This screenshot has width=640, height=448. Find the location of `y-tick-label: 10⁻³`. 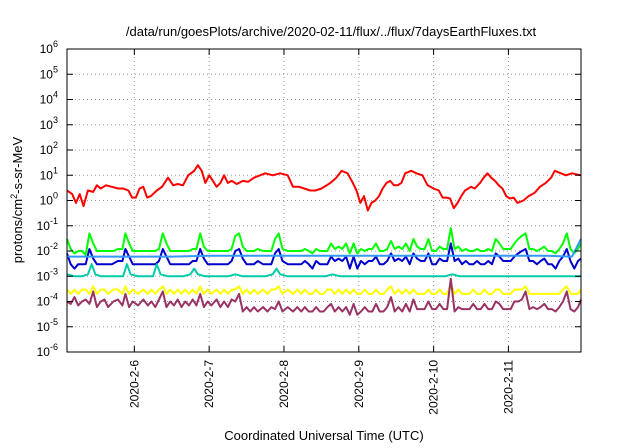

y-tick-label: 10⁻³ is located at coordinates (47, 274).